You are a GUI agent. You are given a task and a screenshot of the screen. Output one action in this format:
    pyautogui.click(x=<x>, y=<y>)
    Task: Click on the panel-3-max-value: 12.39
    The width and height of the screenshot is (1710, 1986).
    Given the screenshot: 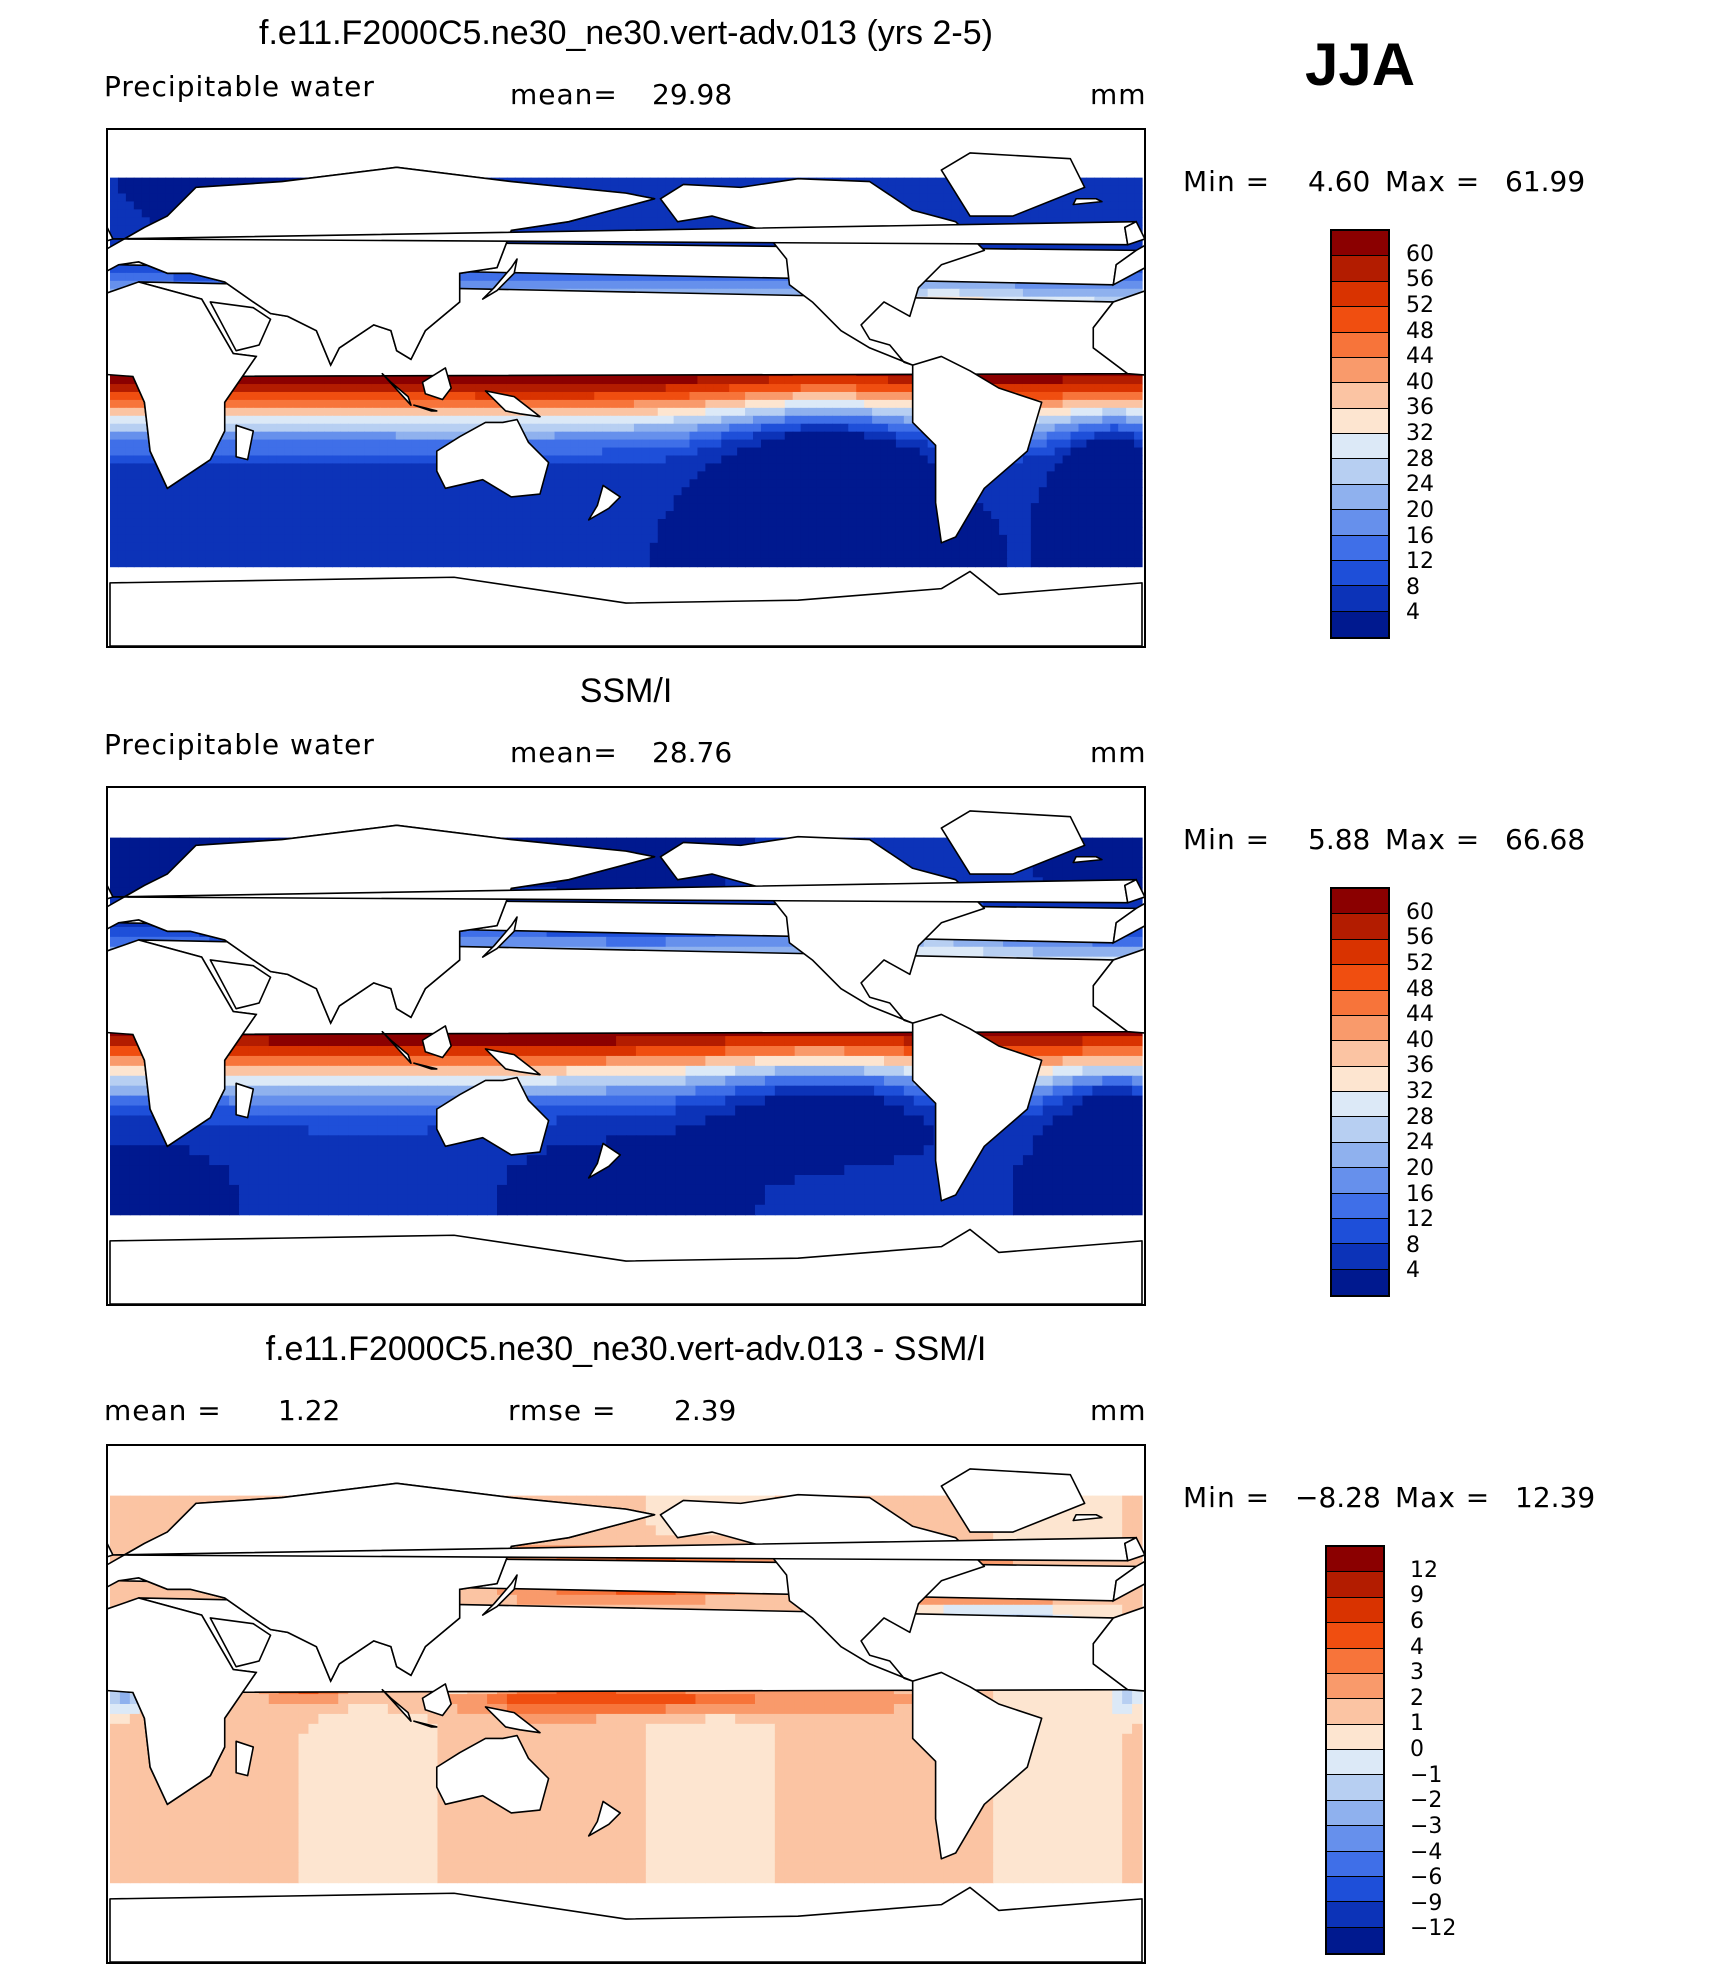 What is the action you would take?
    pyautogui.click(x=1555, y=1497)
    